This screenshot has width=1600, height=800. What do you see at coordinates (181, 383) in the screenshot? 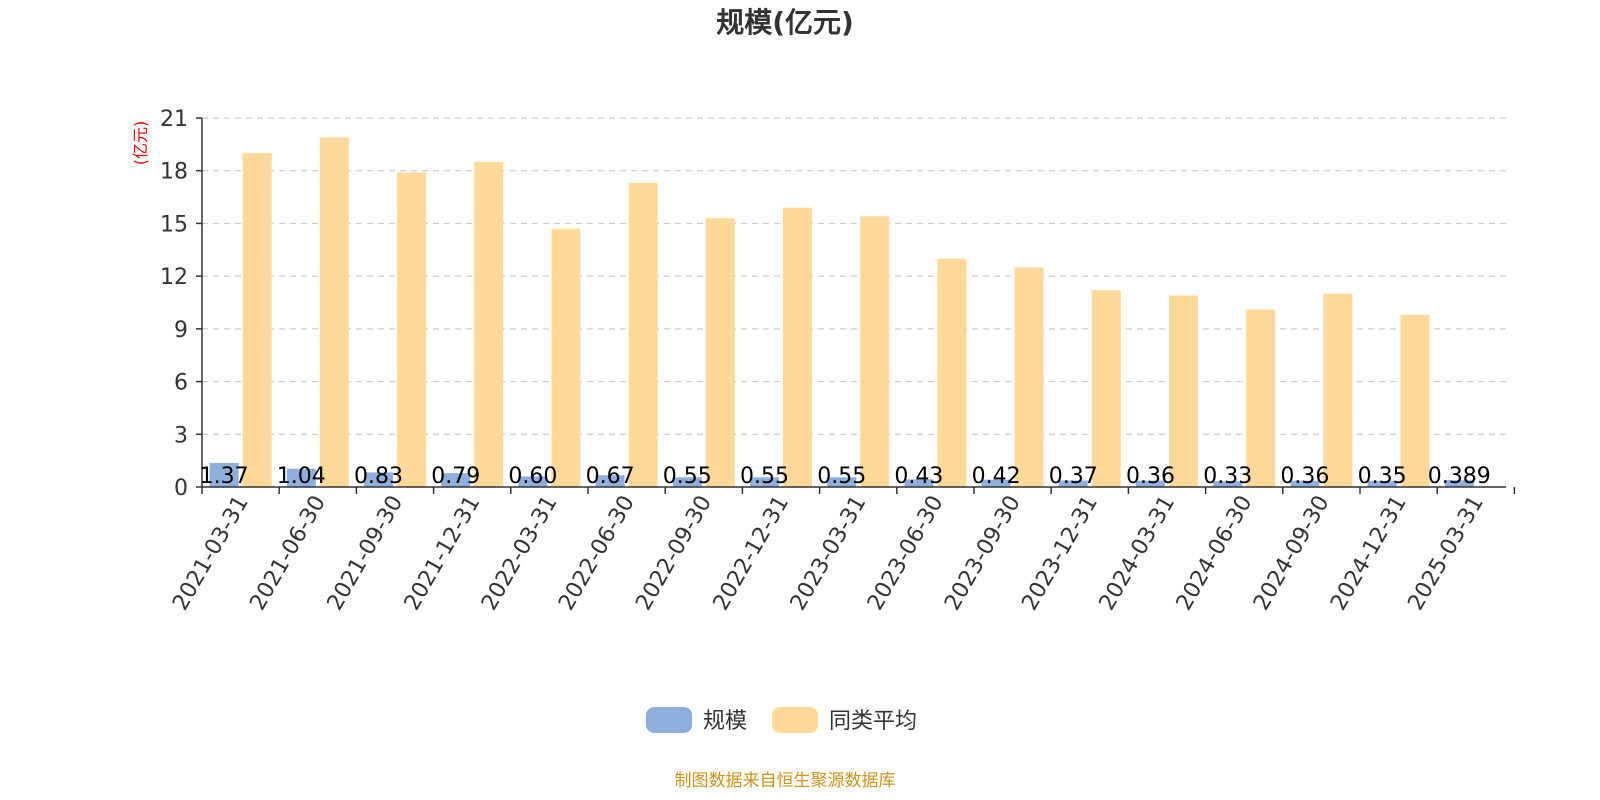
I see `y-tick-label: 6` at bounding box center [181, 383].